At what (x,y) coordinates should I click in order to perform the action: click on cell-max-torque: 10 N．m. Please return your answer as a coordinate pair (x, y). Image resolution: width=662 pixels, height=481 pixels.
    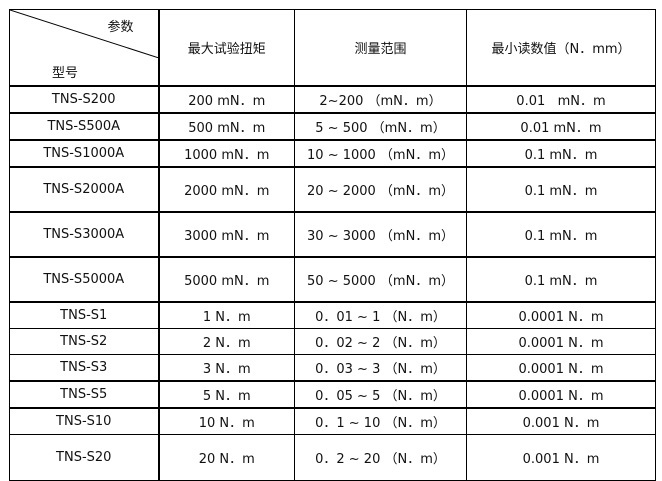
    Looking at the image, I should click on (226, 421).